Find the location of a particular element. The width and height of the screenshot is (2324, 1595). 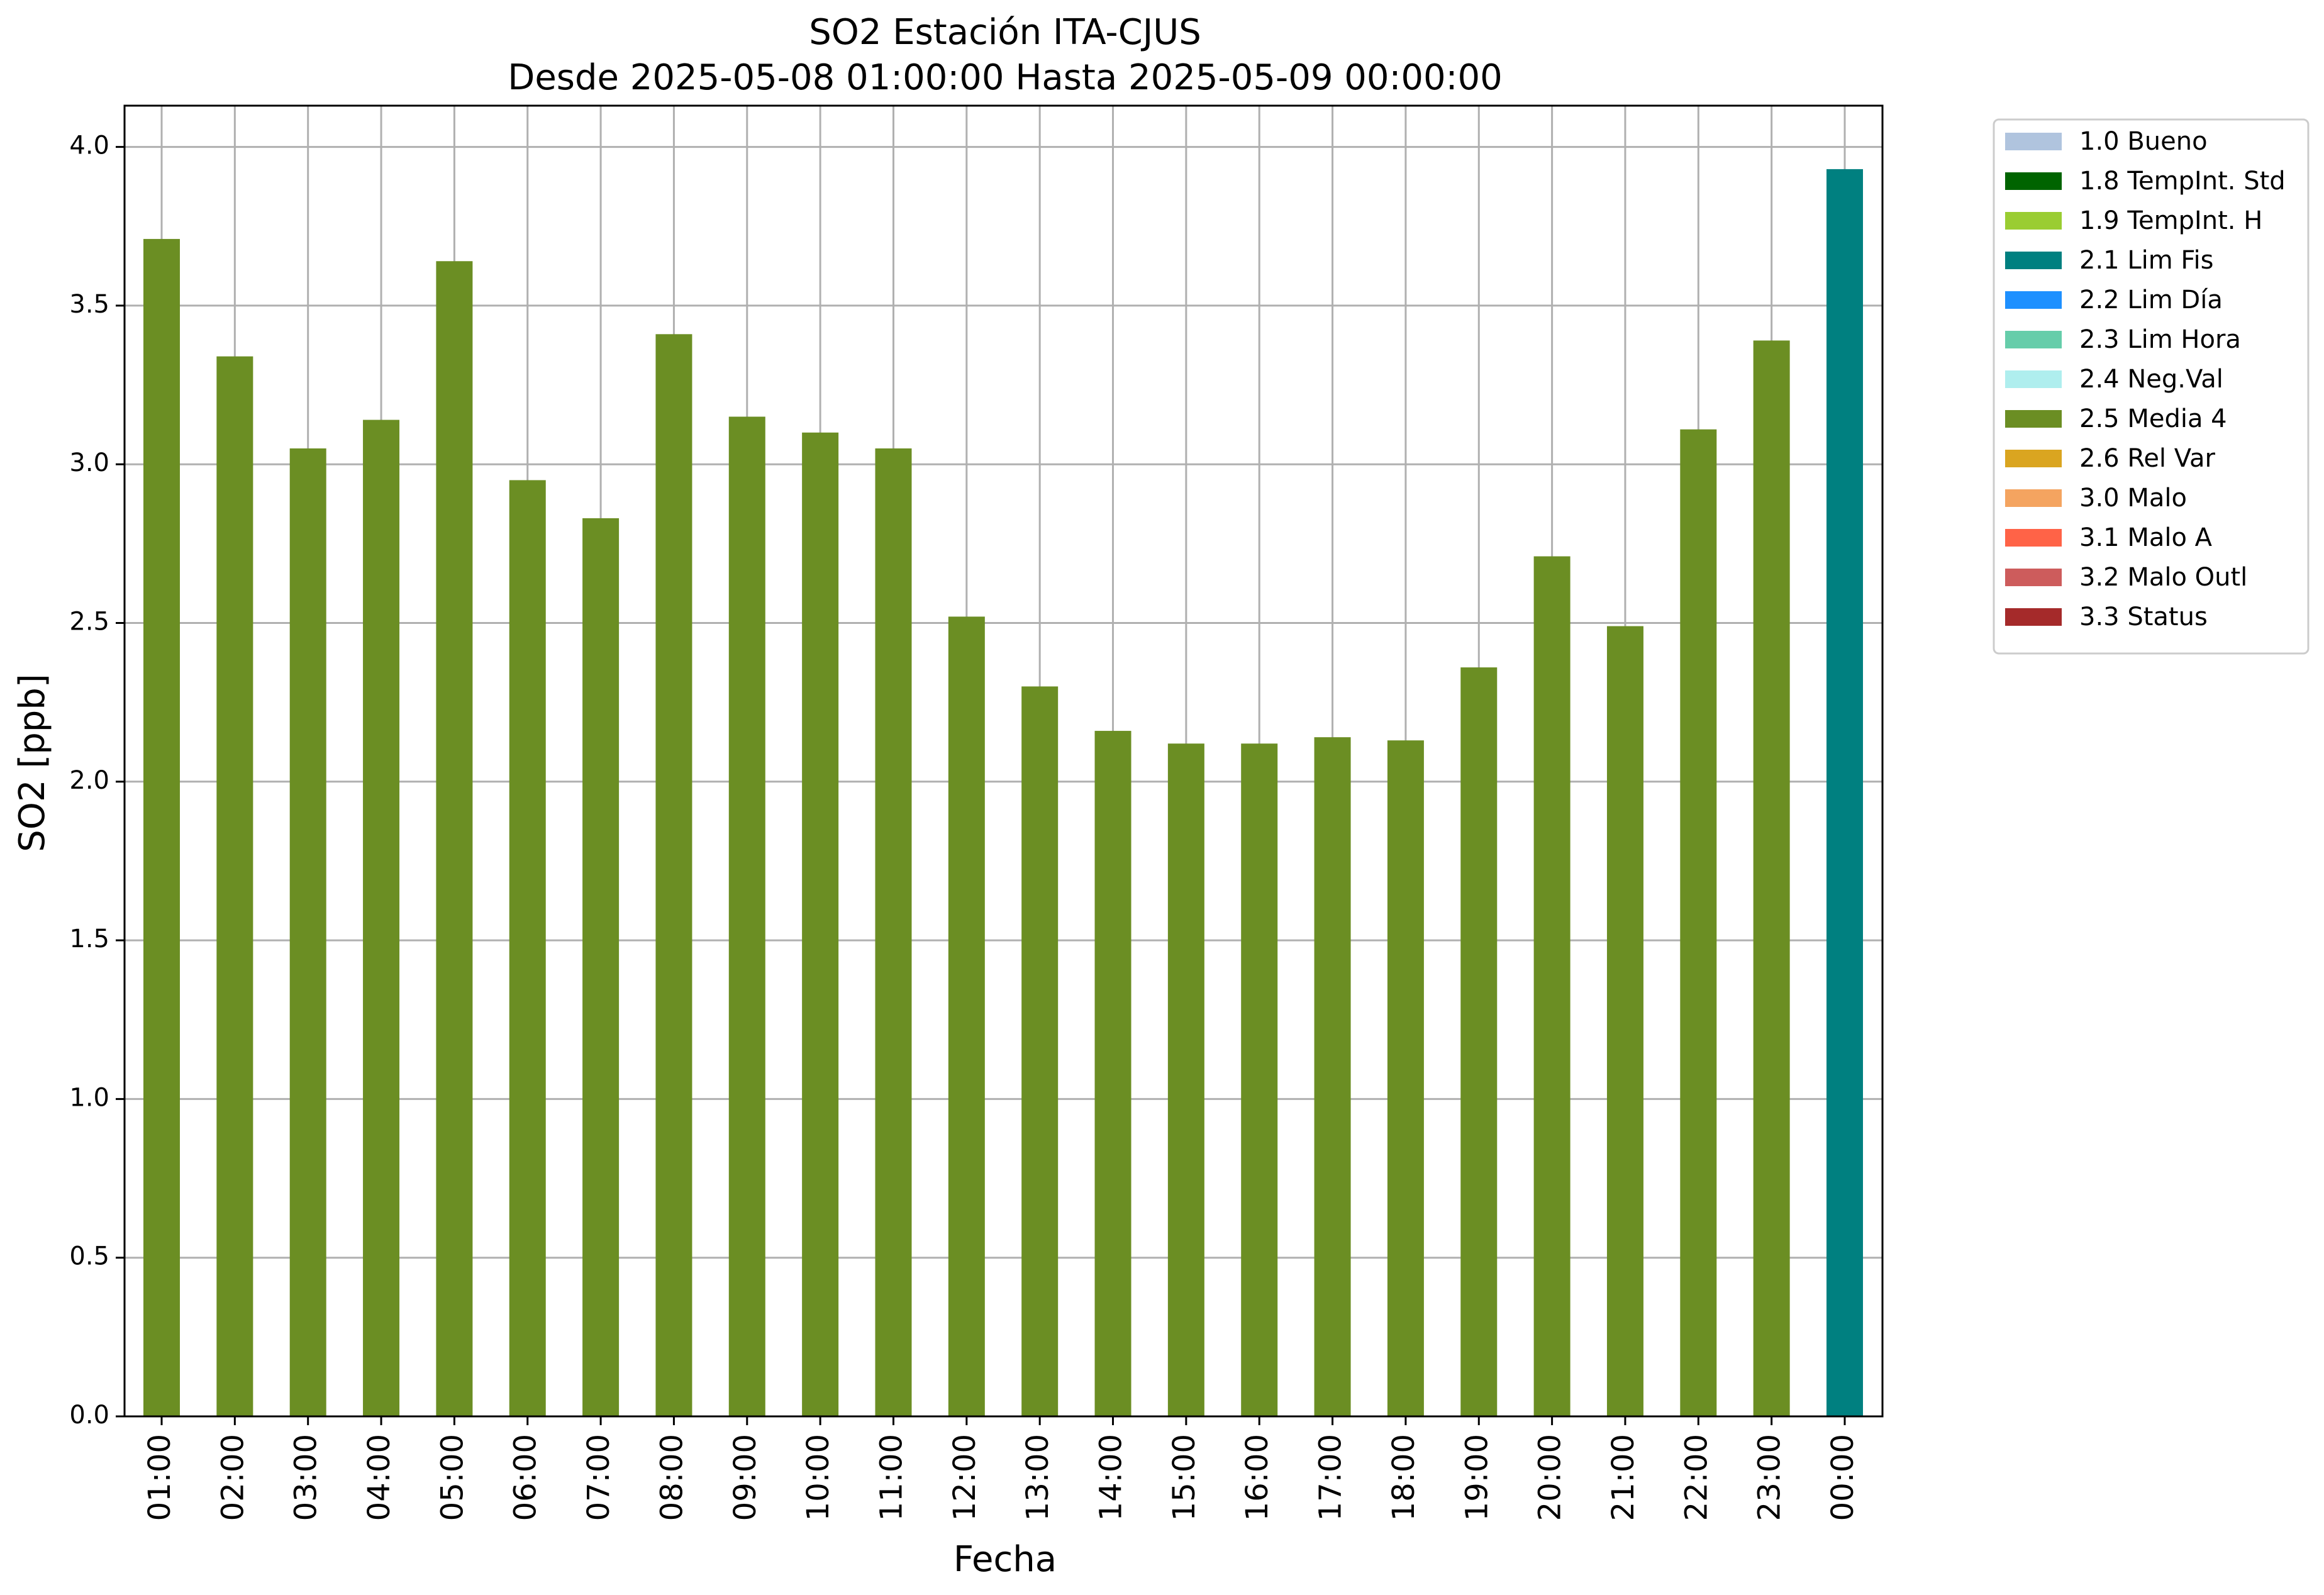

bar-18:00 is located at coordinates (1406, 1078).